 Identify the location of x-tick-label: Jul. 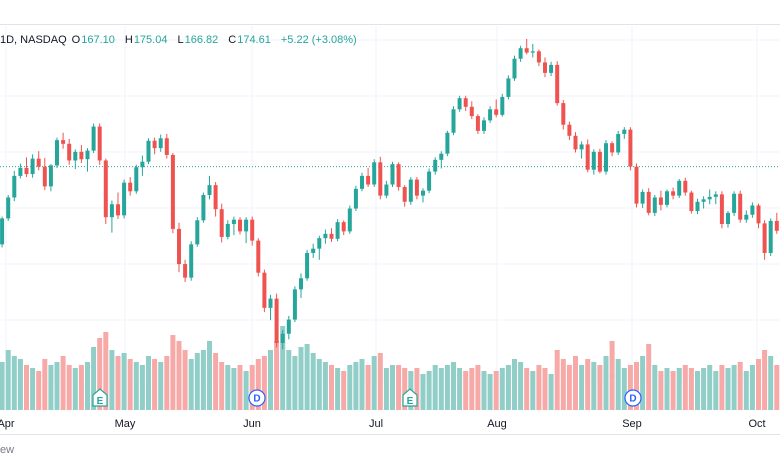
(376, 424).